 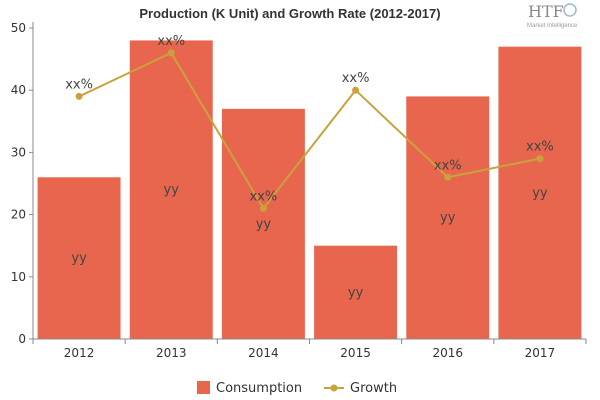 What do you see at coordinates (22, 183) in the screenshot?
I see `y-axis: 0 10 20 30 40 50` at bounding box center [22, 183].